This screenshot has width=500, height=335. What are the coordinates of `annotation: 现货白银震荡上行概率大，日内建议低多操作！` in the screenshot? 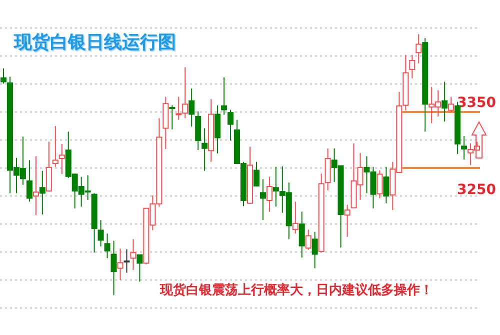 It's located at (296, 290).